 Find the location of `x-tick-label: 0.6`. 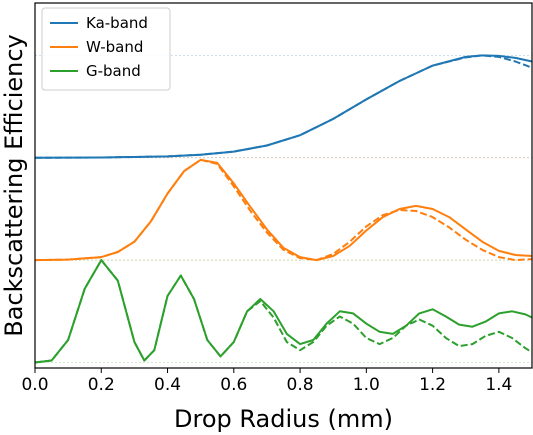

x-tick-label: 0.6 is located at coordinates (233, 385).